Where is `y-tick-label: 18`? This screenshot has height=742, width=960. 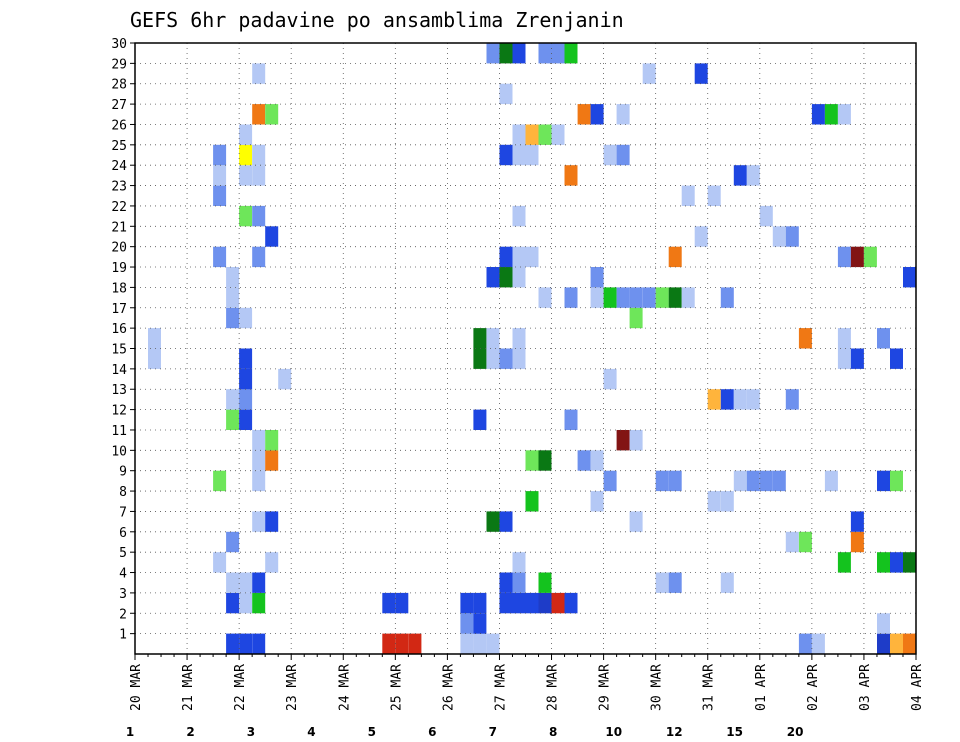 y-tick-label: 18 is located at coordinates (119, 288).